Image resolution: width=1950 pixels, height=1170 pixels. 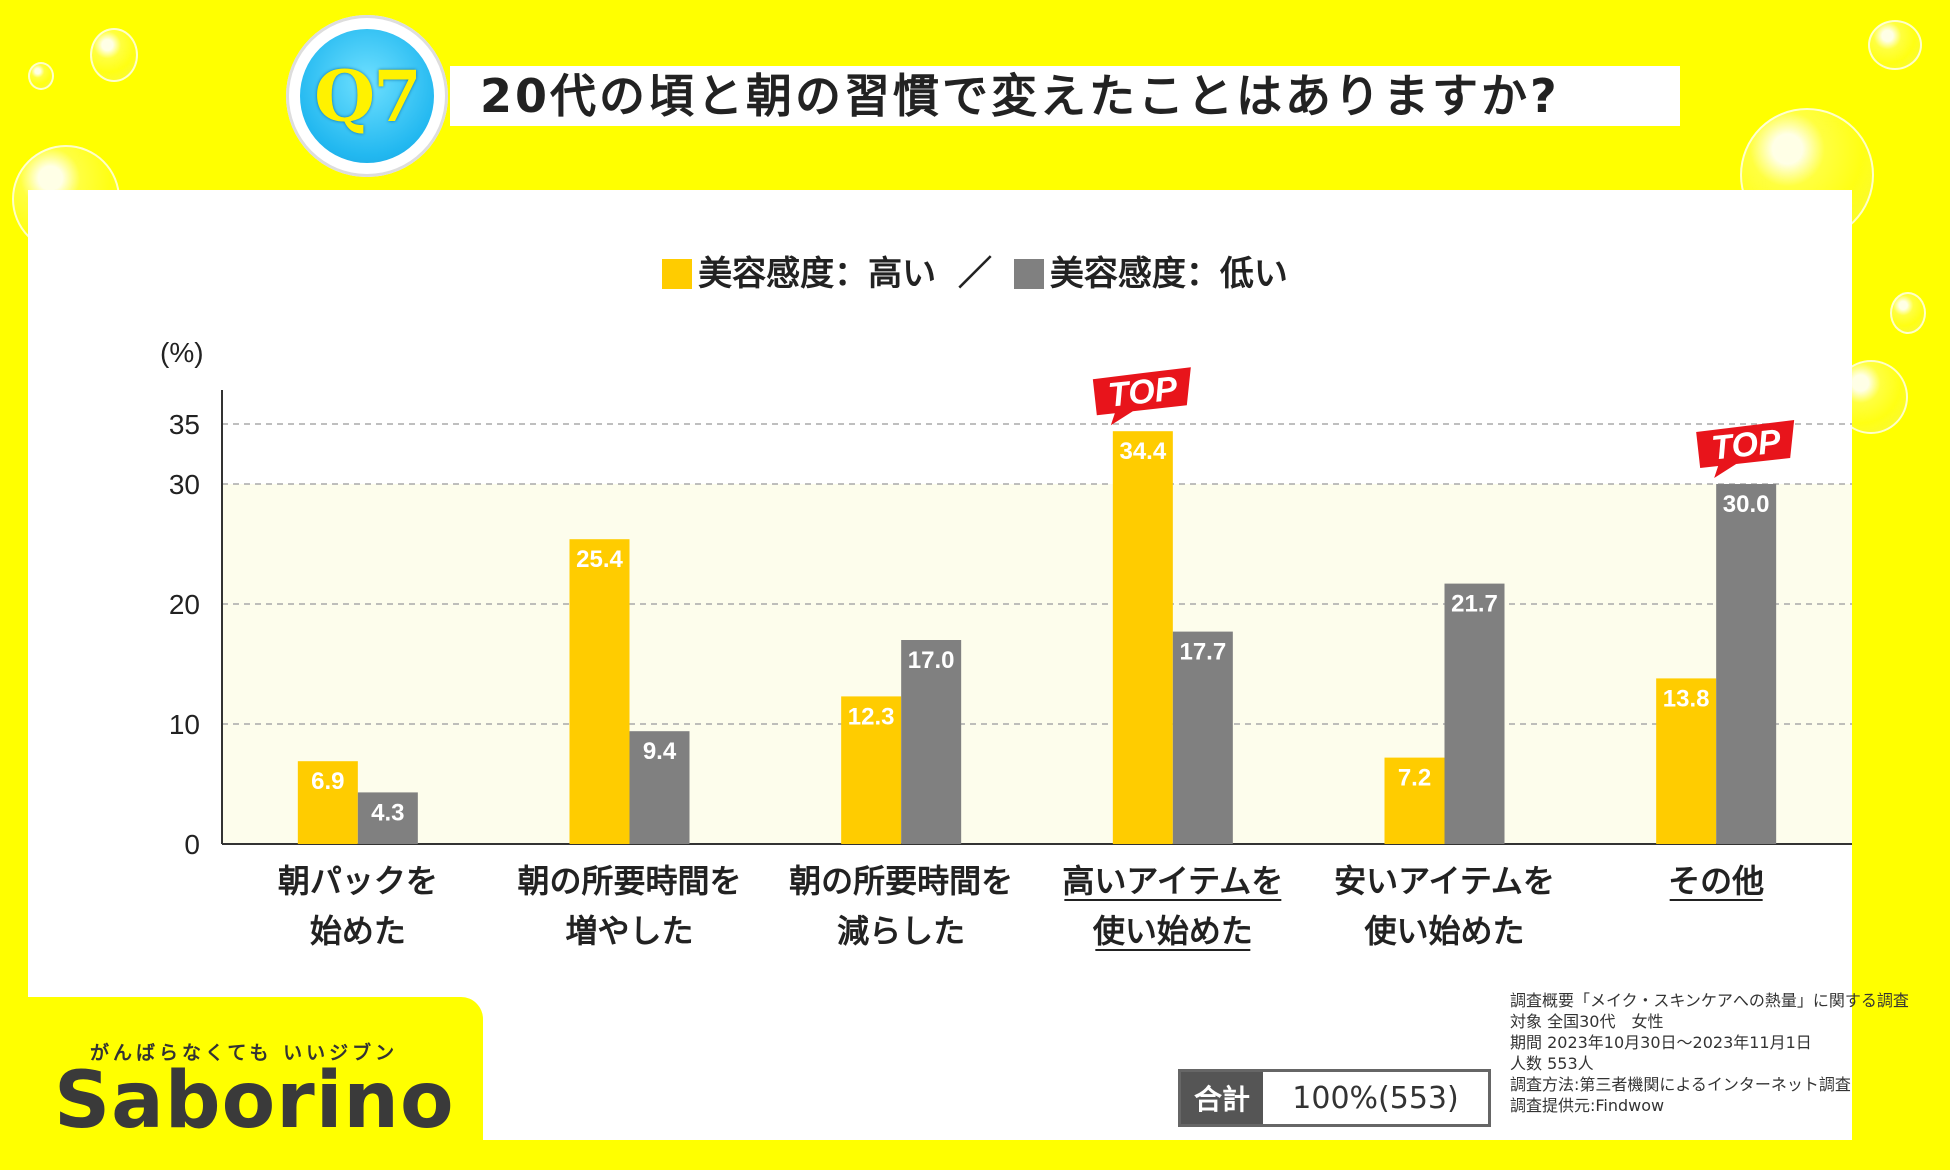 I want to click on data-label: 21.7, so click(x=1474, y=604).